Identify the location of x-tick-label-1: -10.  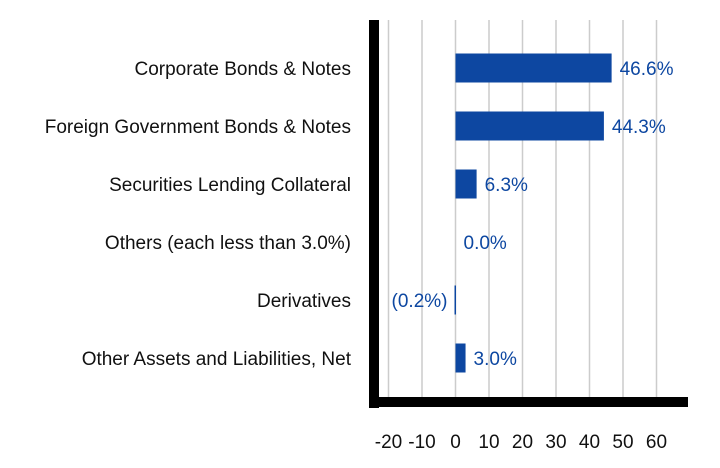
(421, 442).